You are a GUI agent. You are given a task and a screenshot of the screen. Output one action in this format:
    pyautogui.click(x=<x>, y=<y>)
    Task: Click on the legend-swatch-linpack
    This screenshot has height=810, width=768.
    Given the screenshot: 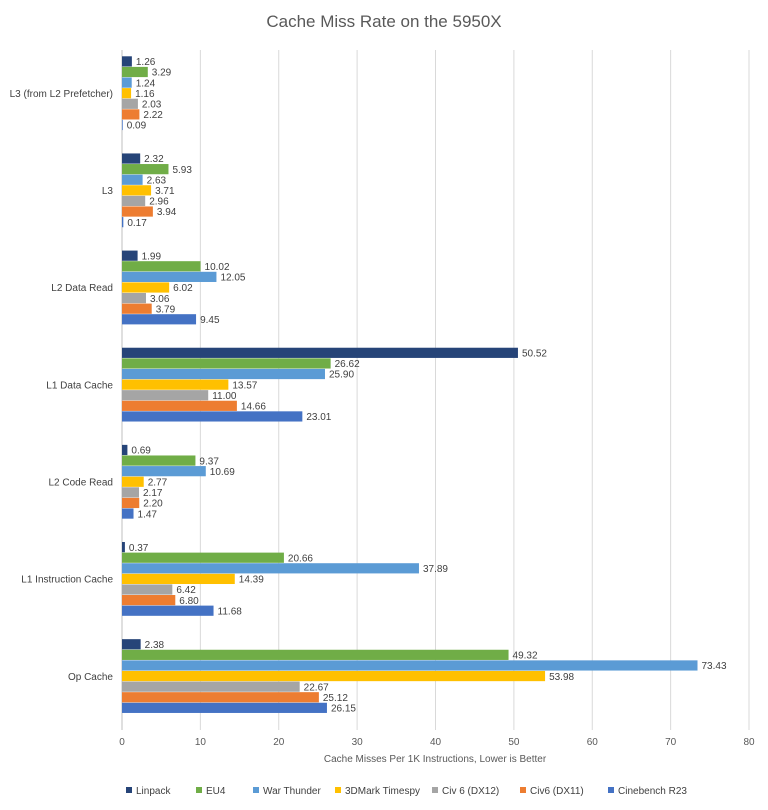 What is the action you would take?
    pyautogui.click(x=129, y=790)
    